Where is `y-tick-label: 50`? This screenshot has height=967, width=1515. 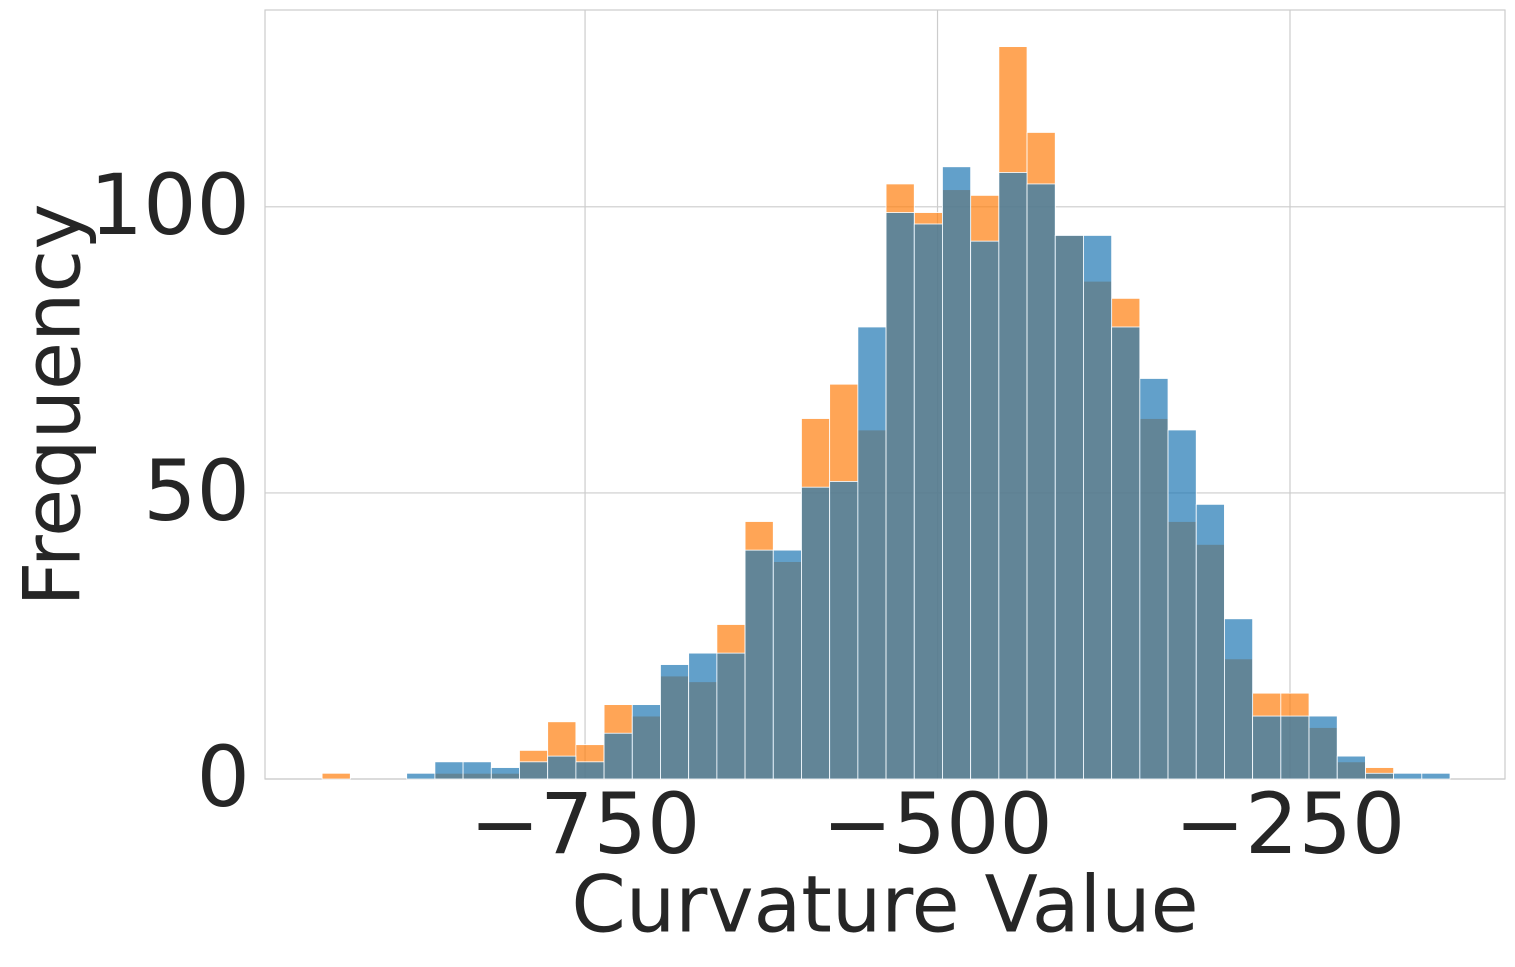
y-tick-label: 50 is located at coordinates (196, 491).